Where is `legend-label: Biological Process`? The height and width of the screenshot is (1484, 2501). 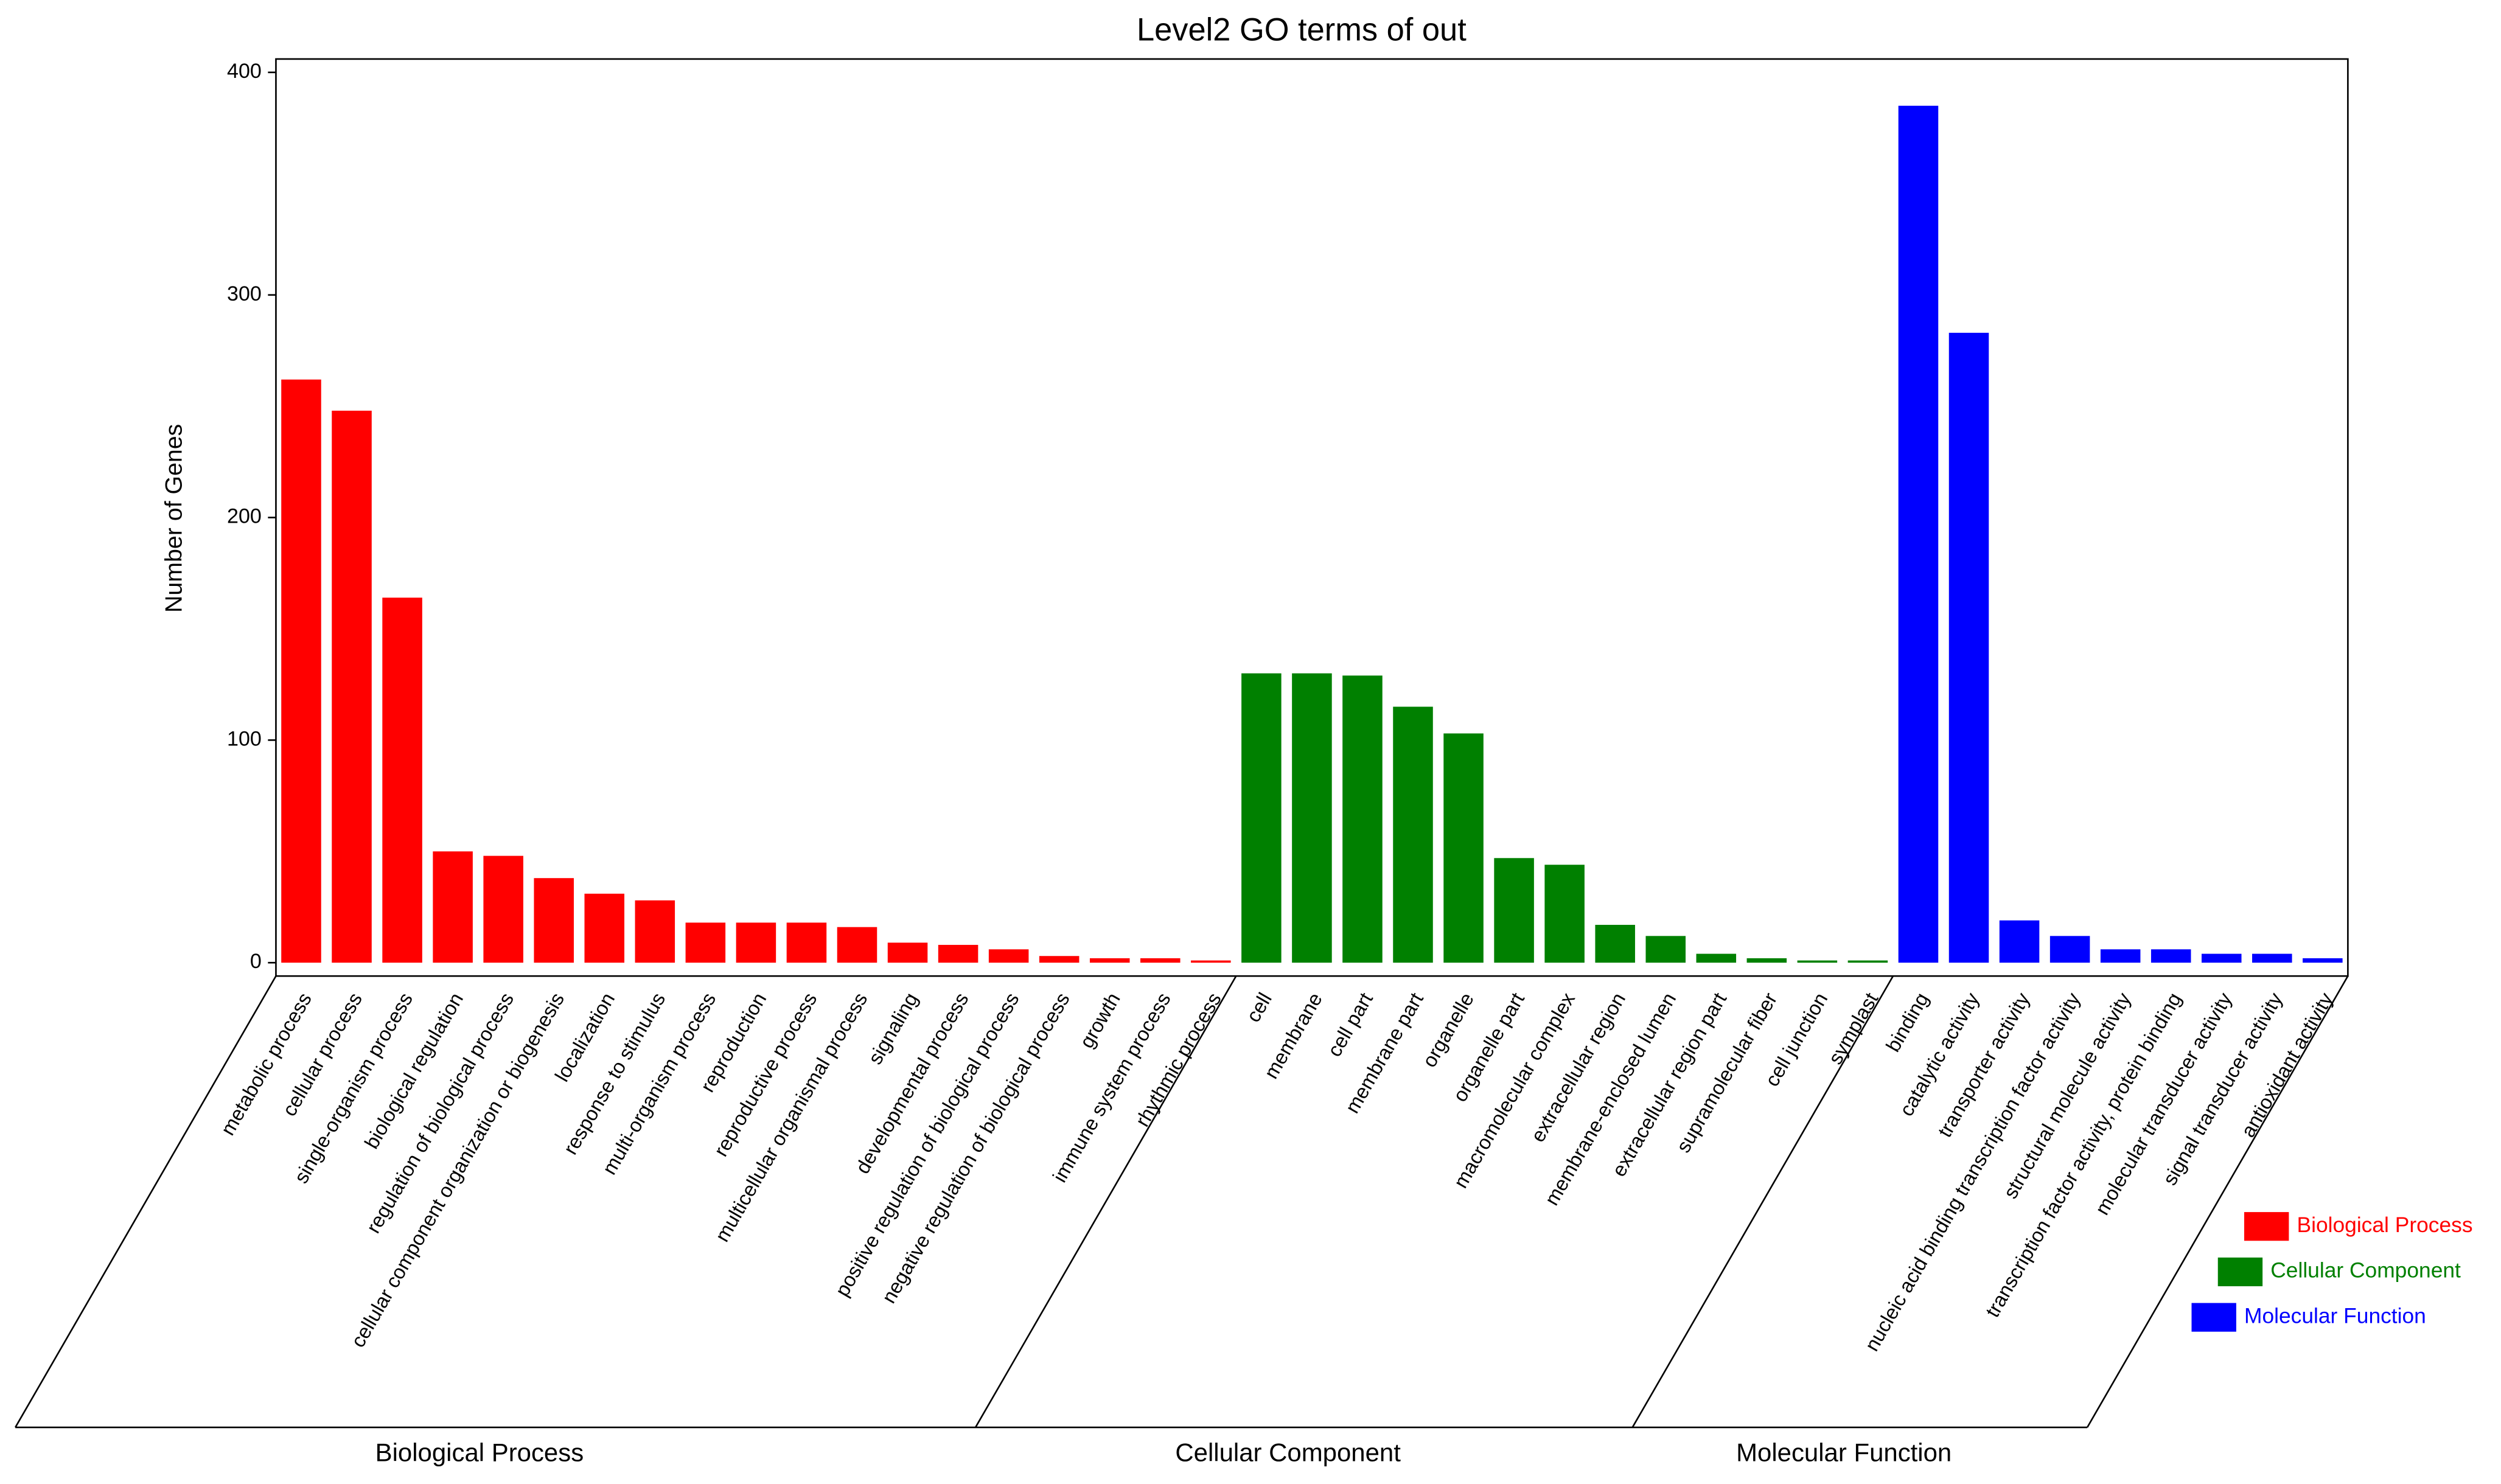 legend-label: Biological Process is located at coordinates (2384, 1225).